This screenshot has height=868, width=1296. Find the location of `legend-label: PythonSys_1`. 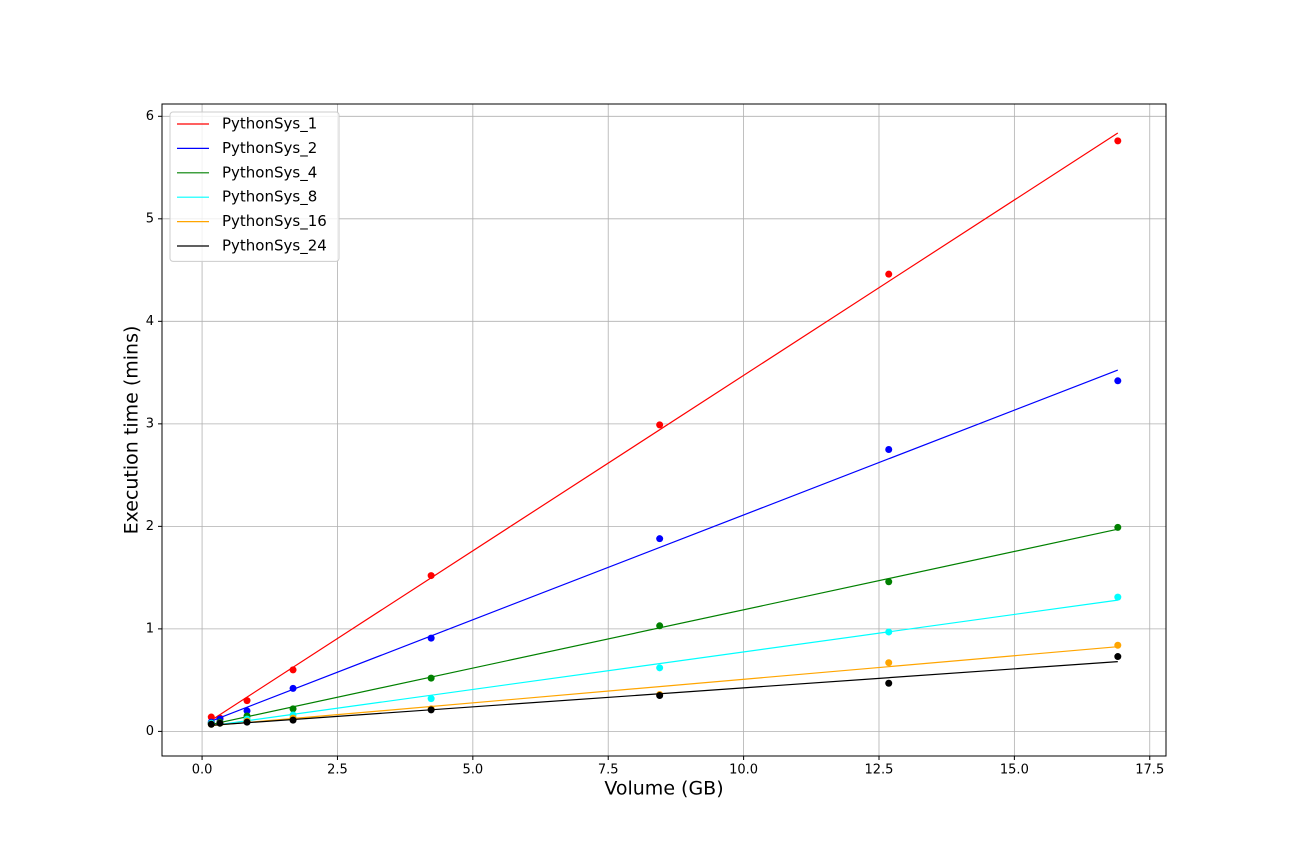

legend-label: PythonSys_1 is located at coordinates (269, 124).